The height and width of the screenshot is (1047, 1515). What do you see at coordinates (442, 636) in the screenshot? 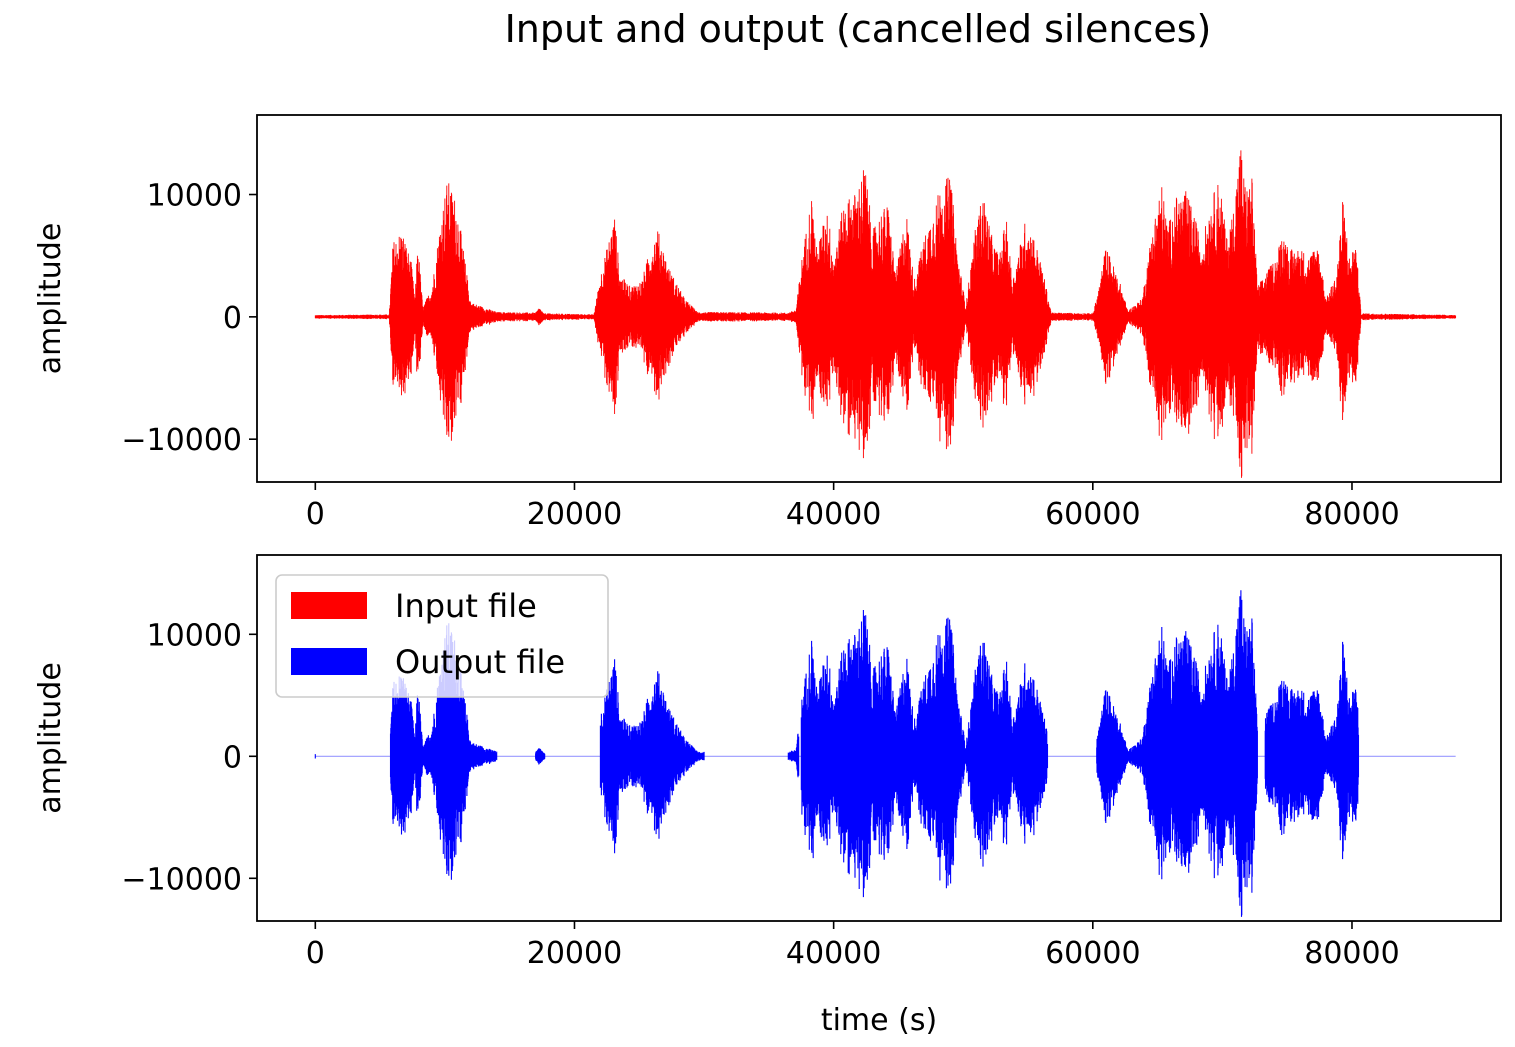
I see `legend: Input file Output file` at bounding box center [442, 636].